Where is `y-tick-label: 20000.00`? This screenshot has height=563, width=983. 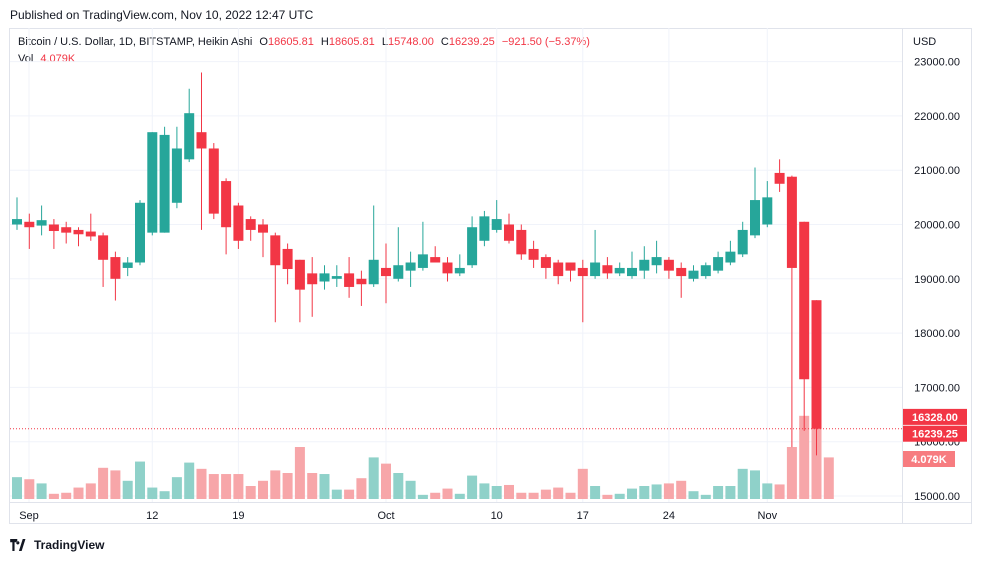
y-tick-label: 20000.00 is located at coordinates (937, 226).